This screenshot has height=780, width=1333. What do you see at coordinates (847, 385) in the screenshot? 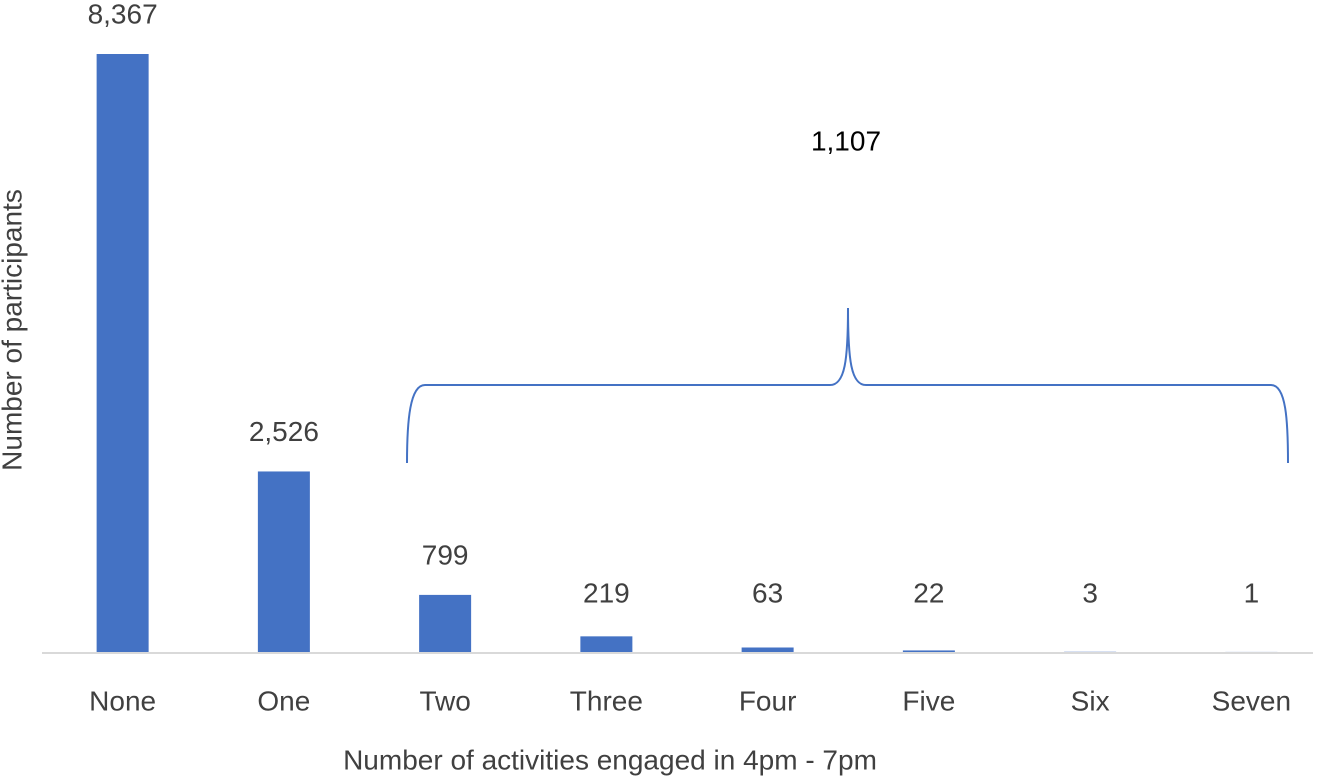
I see `brace` at bounding box center [847, 385].